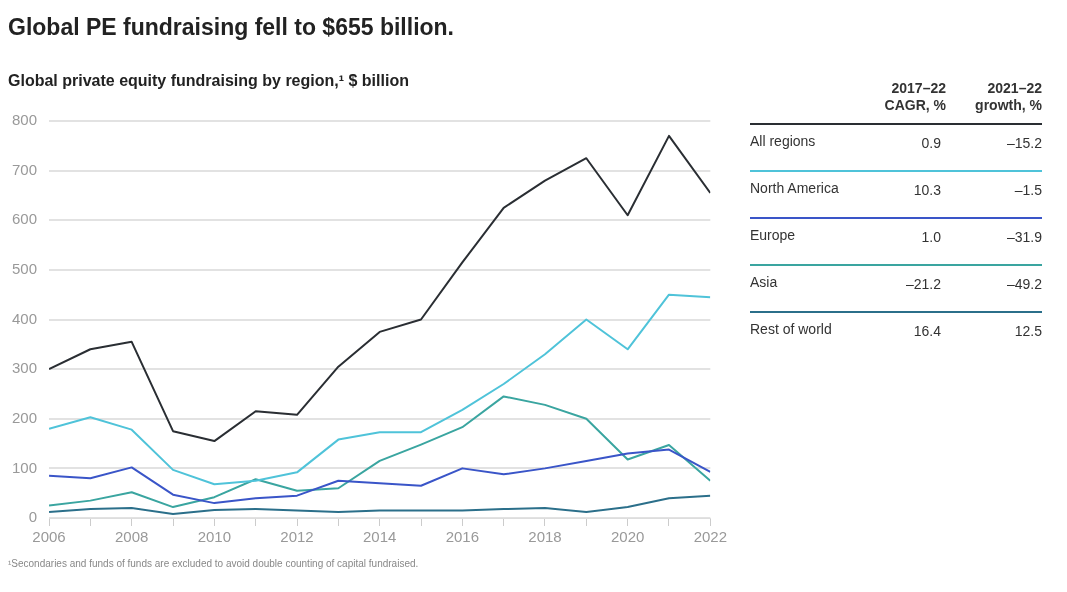 The width and height of the screenshot is (1067, 592). I want to click on y-tick-label: 100, so click(25, 467).